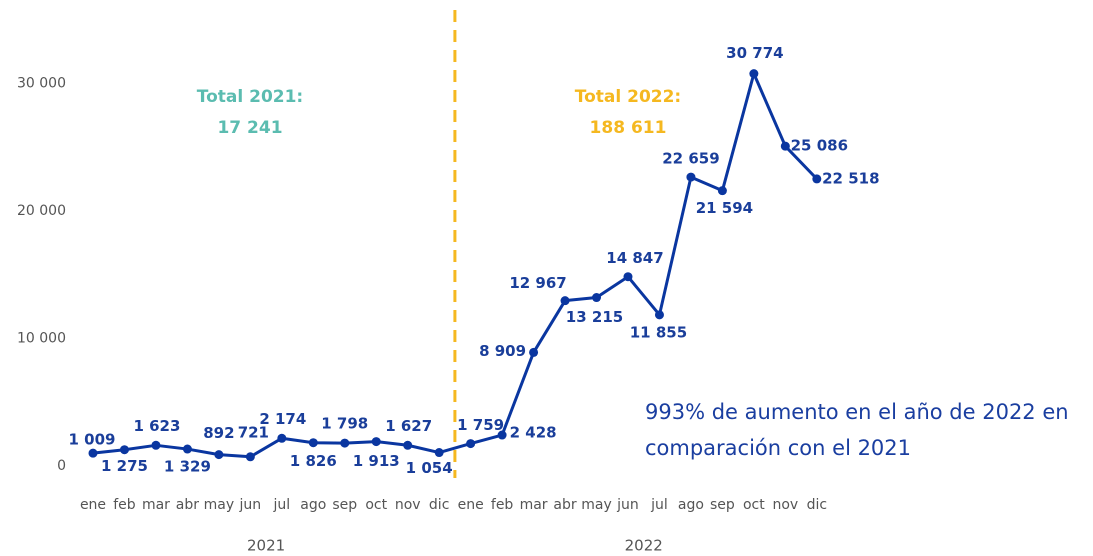 The height and width of the screenshot is (556, 1093). I want to click on value-label: 1 275, so click(124, 466).